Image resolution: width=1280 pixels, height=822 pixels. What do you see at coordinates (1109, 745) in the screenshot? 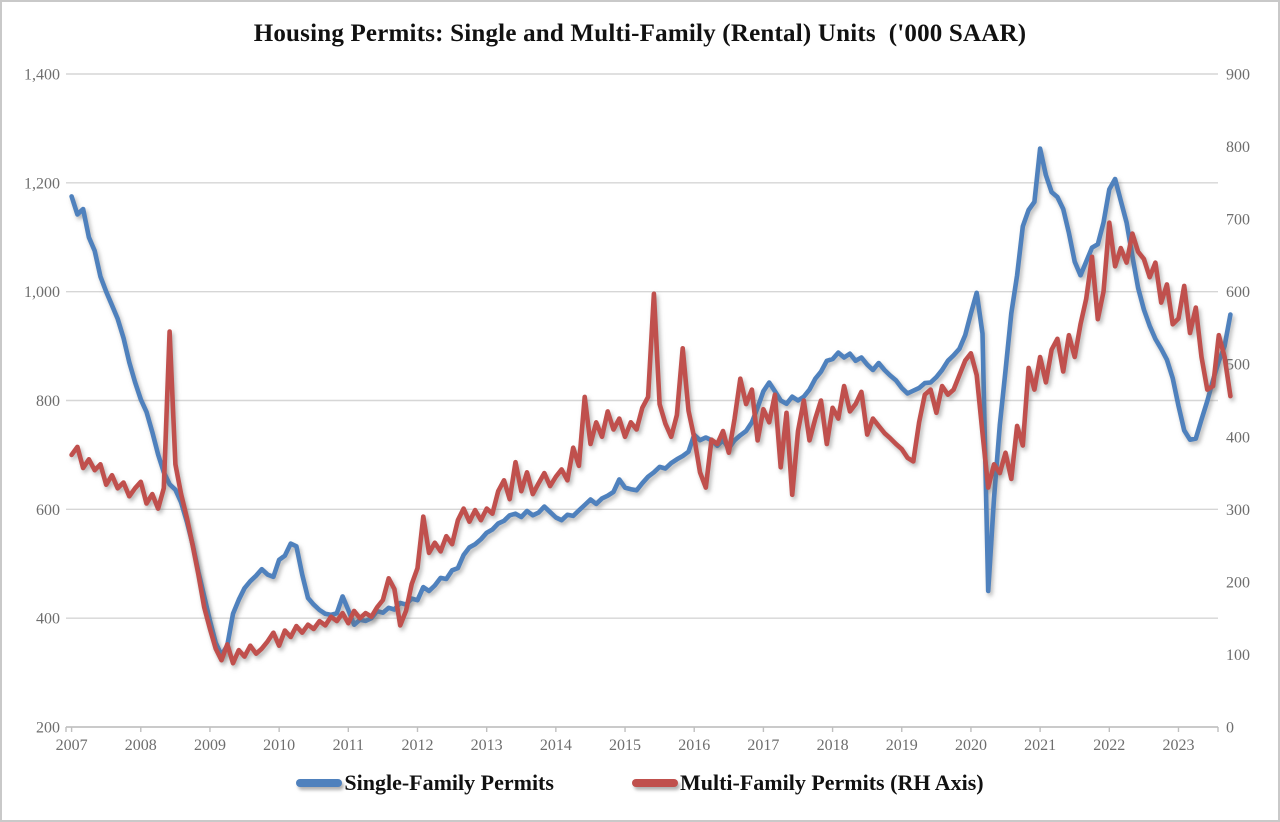
I see `x-axis-tick-label: 2022` at bounding box center [1109, 745].